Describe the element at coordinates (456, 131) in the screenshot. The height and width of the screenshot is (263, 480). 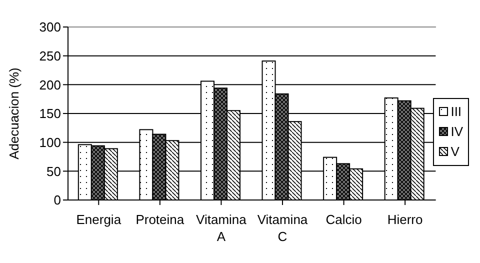
I see `text: IV` at that location.